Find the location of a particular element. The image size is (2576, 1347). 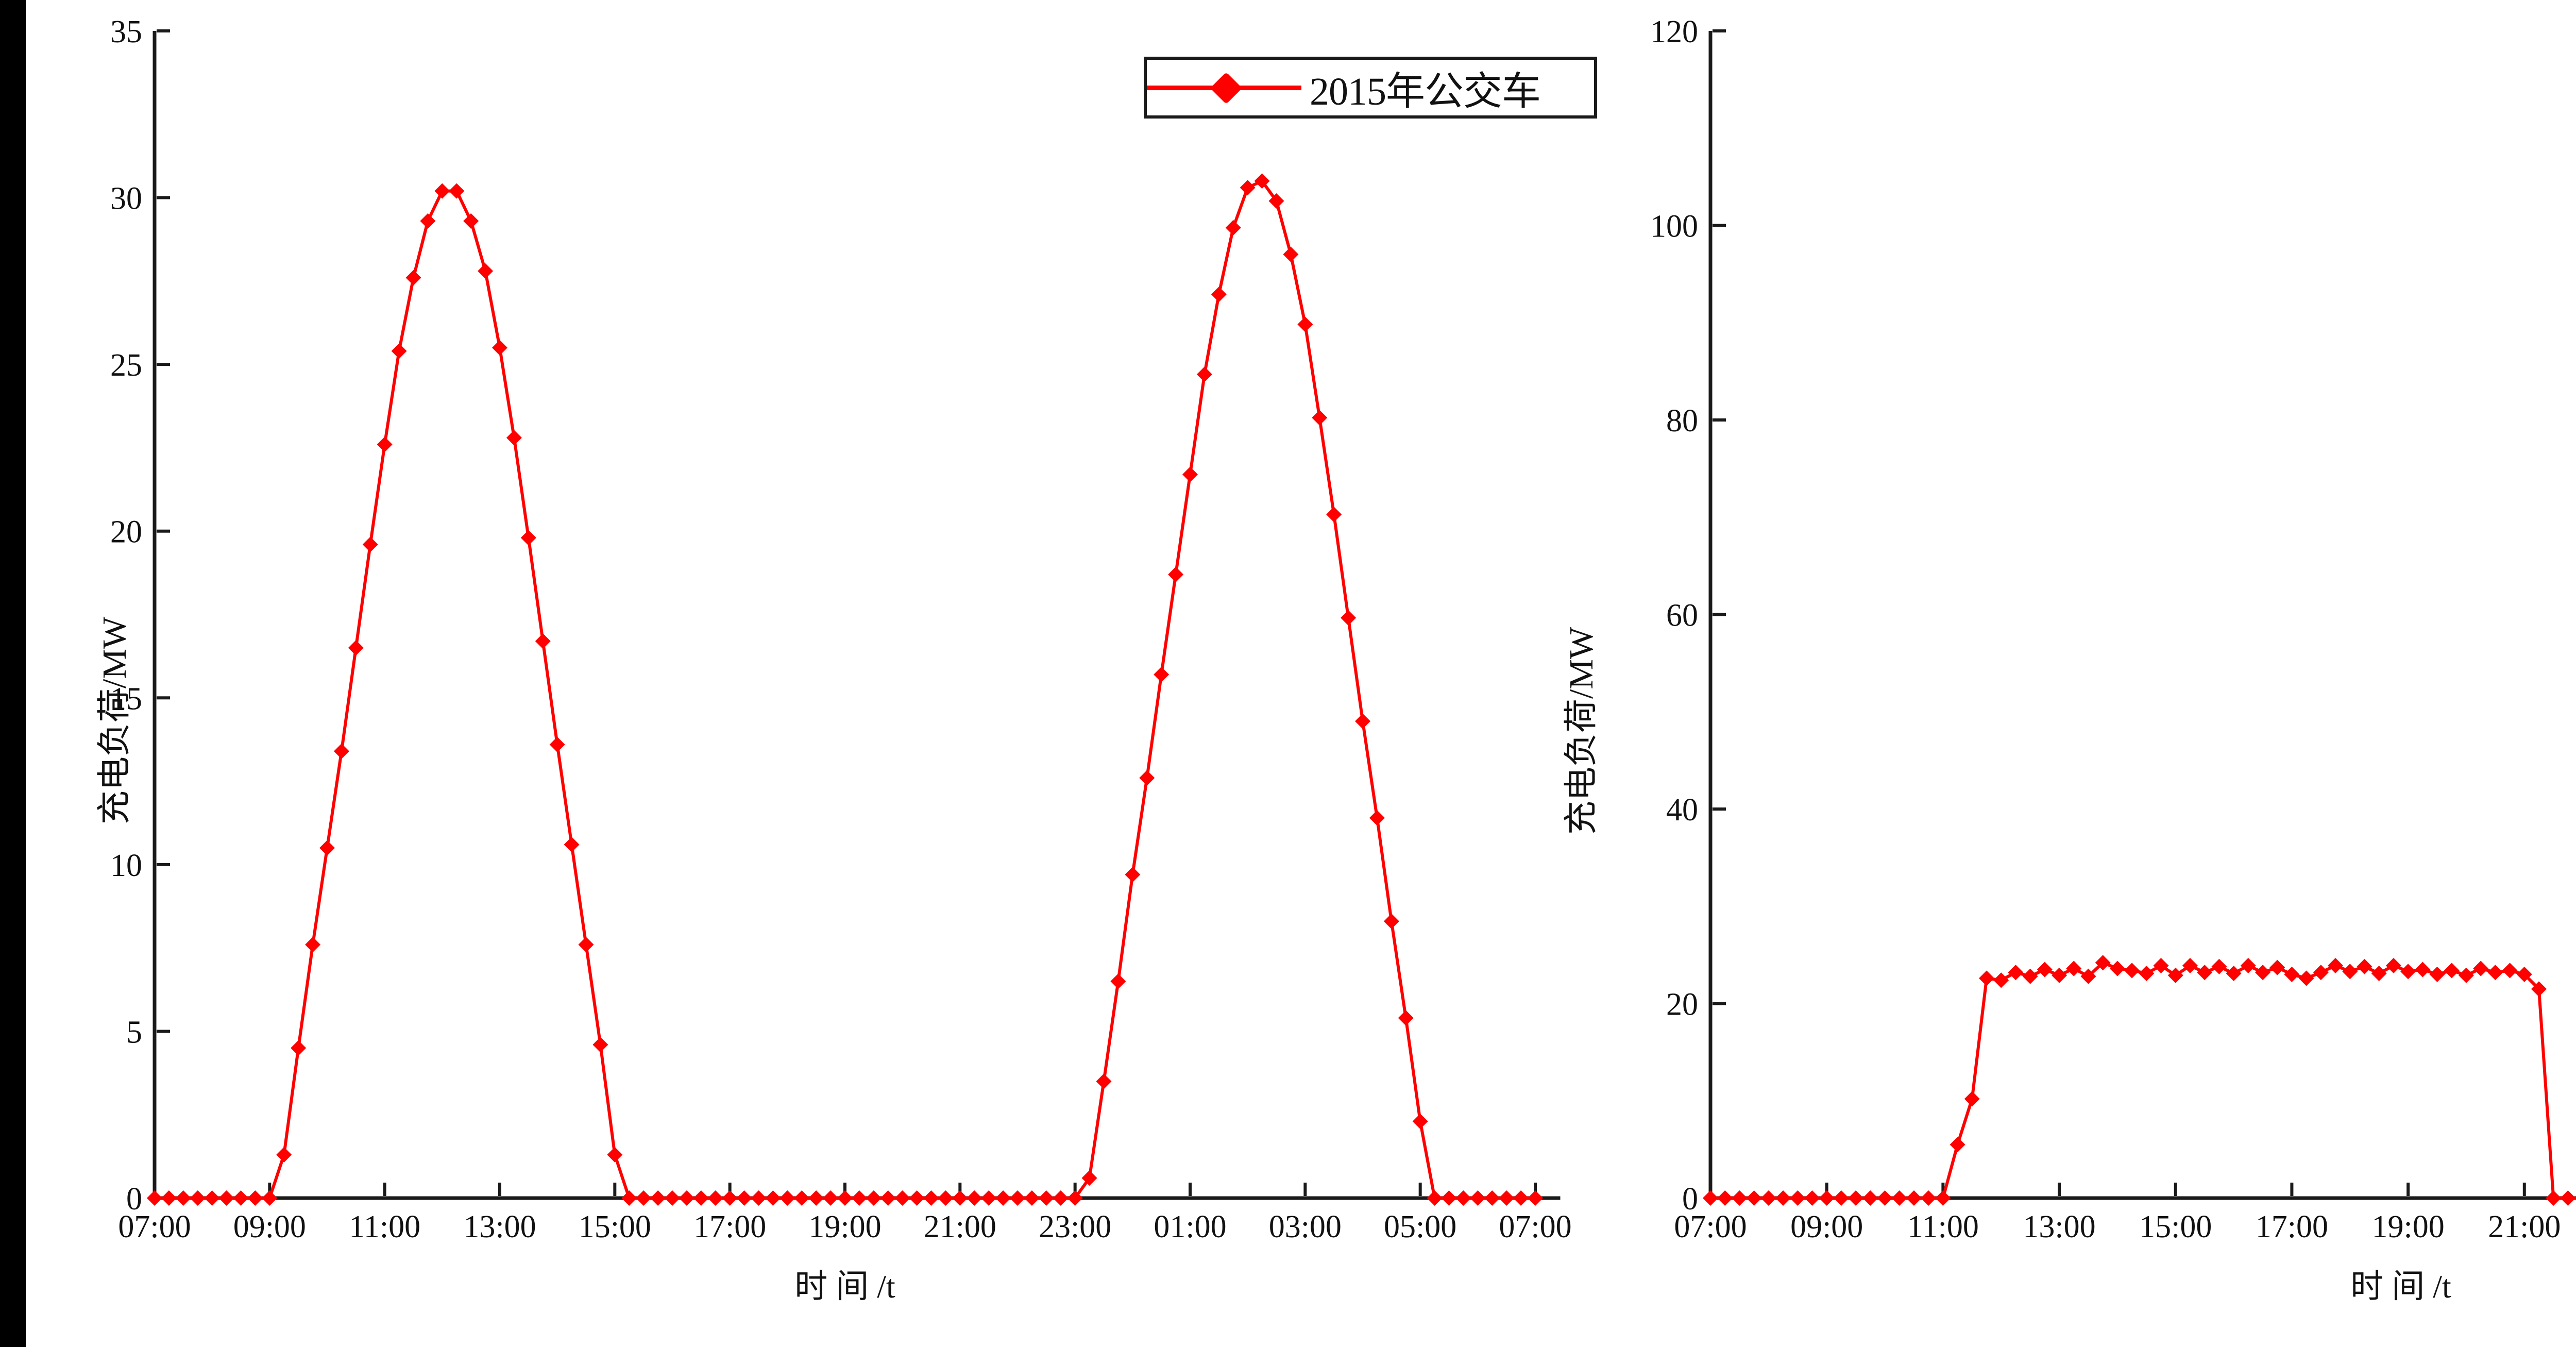

bus-legend: 2015年公交车 is located at coordinates (1370, 88).